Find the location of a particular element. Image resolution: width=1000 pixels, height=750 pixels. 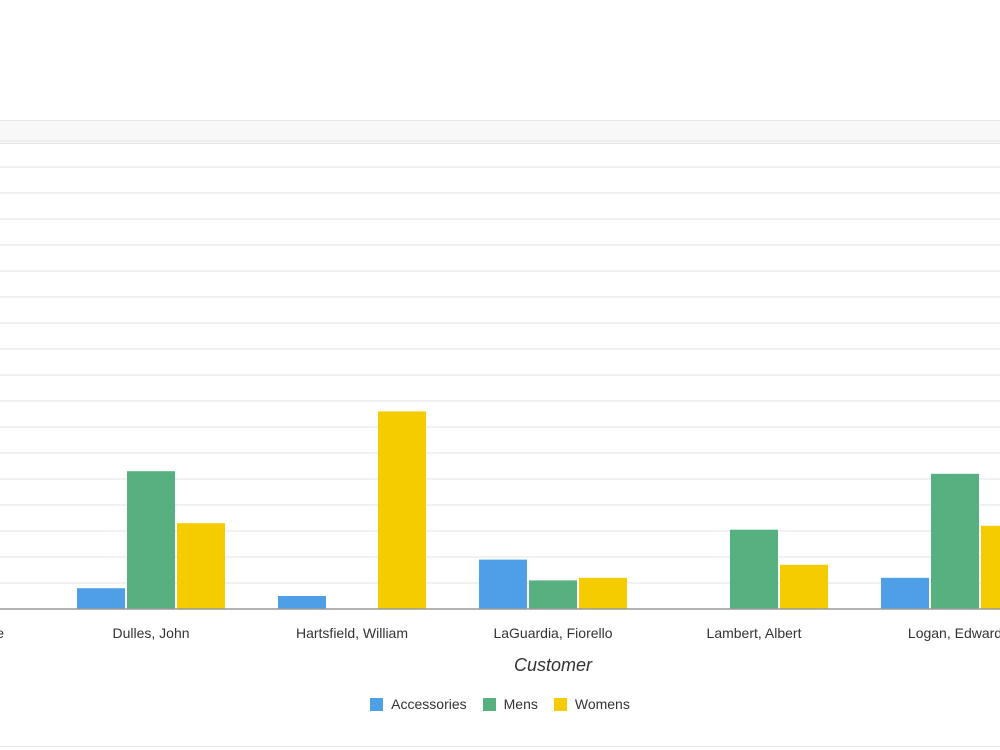

legend-item-mens: Mens is located at coordinates (510, 704).